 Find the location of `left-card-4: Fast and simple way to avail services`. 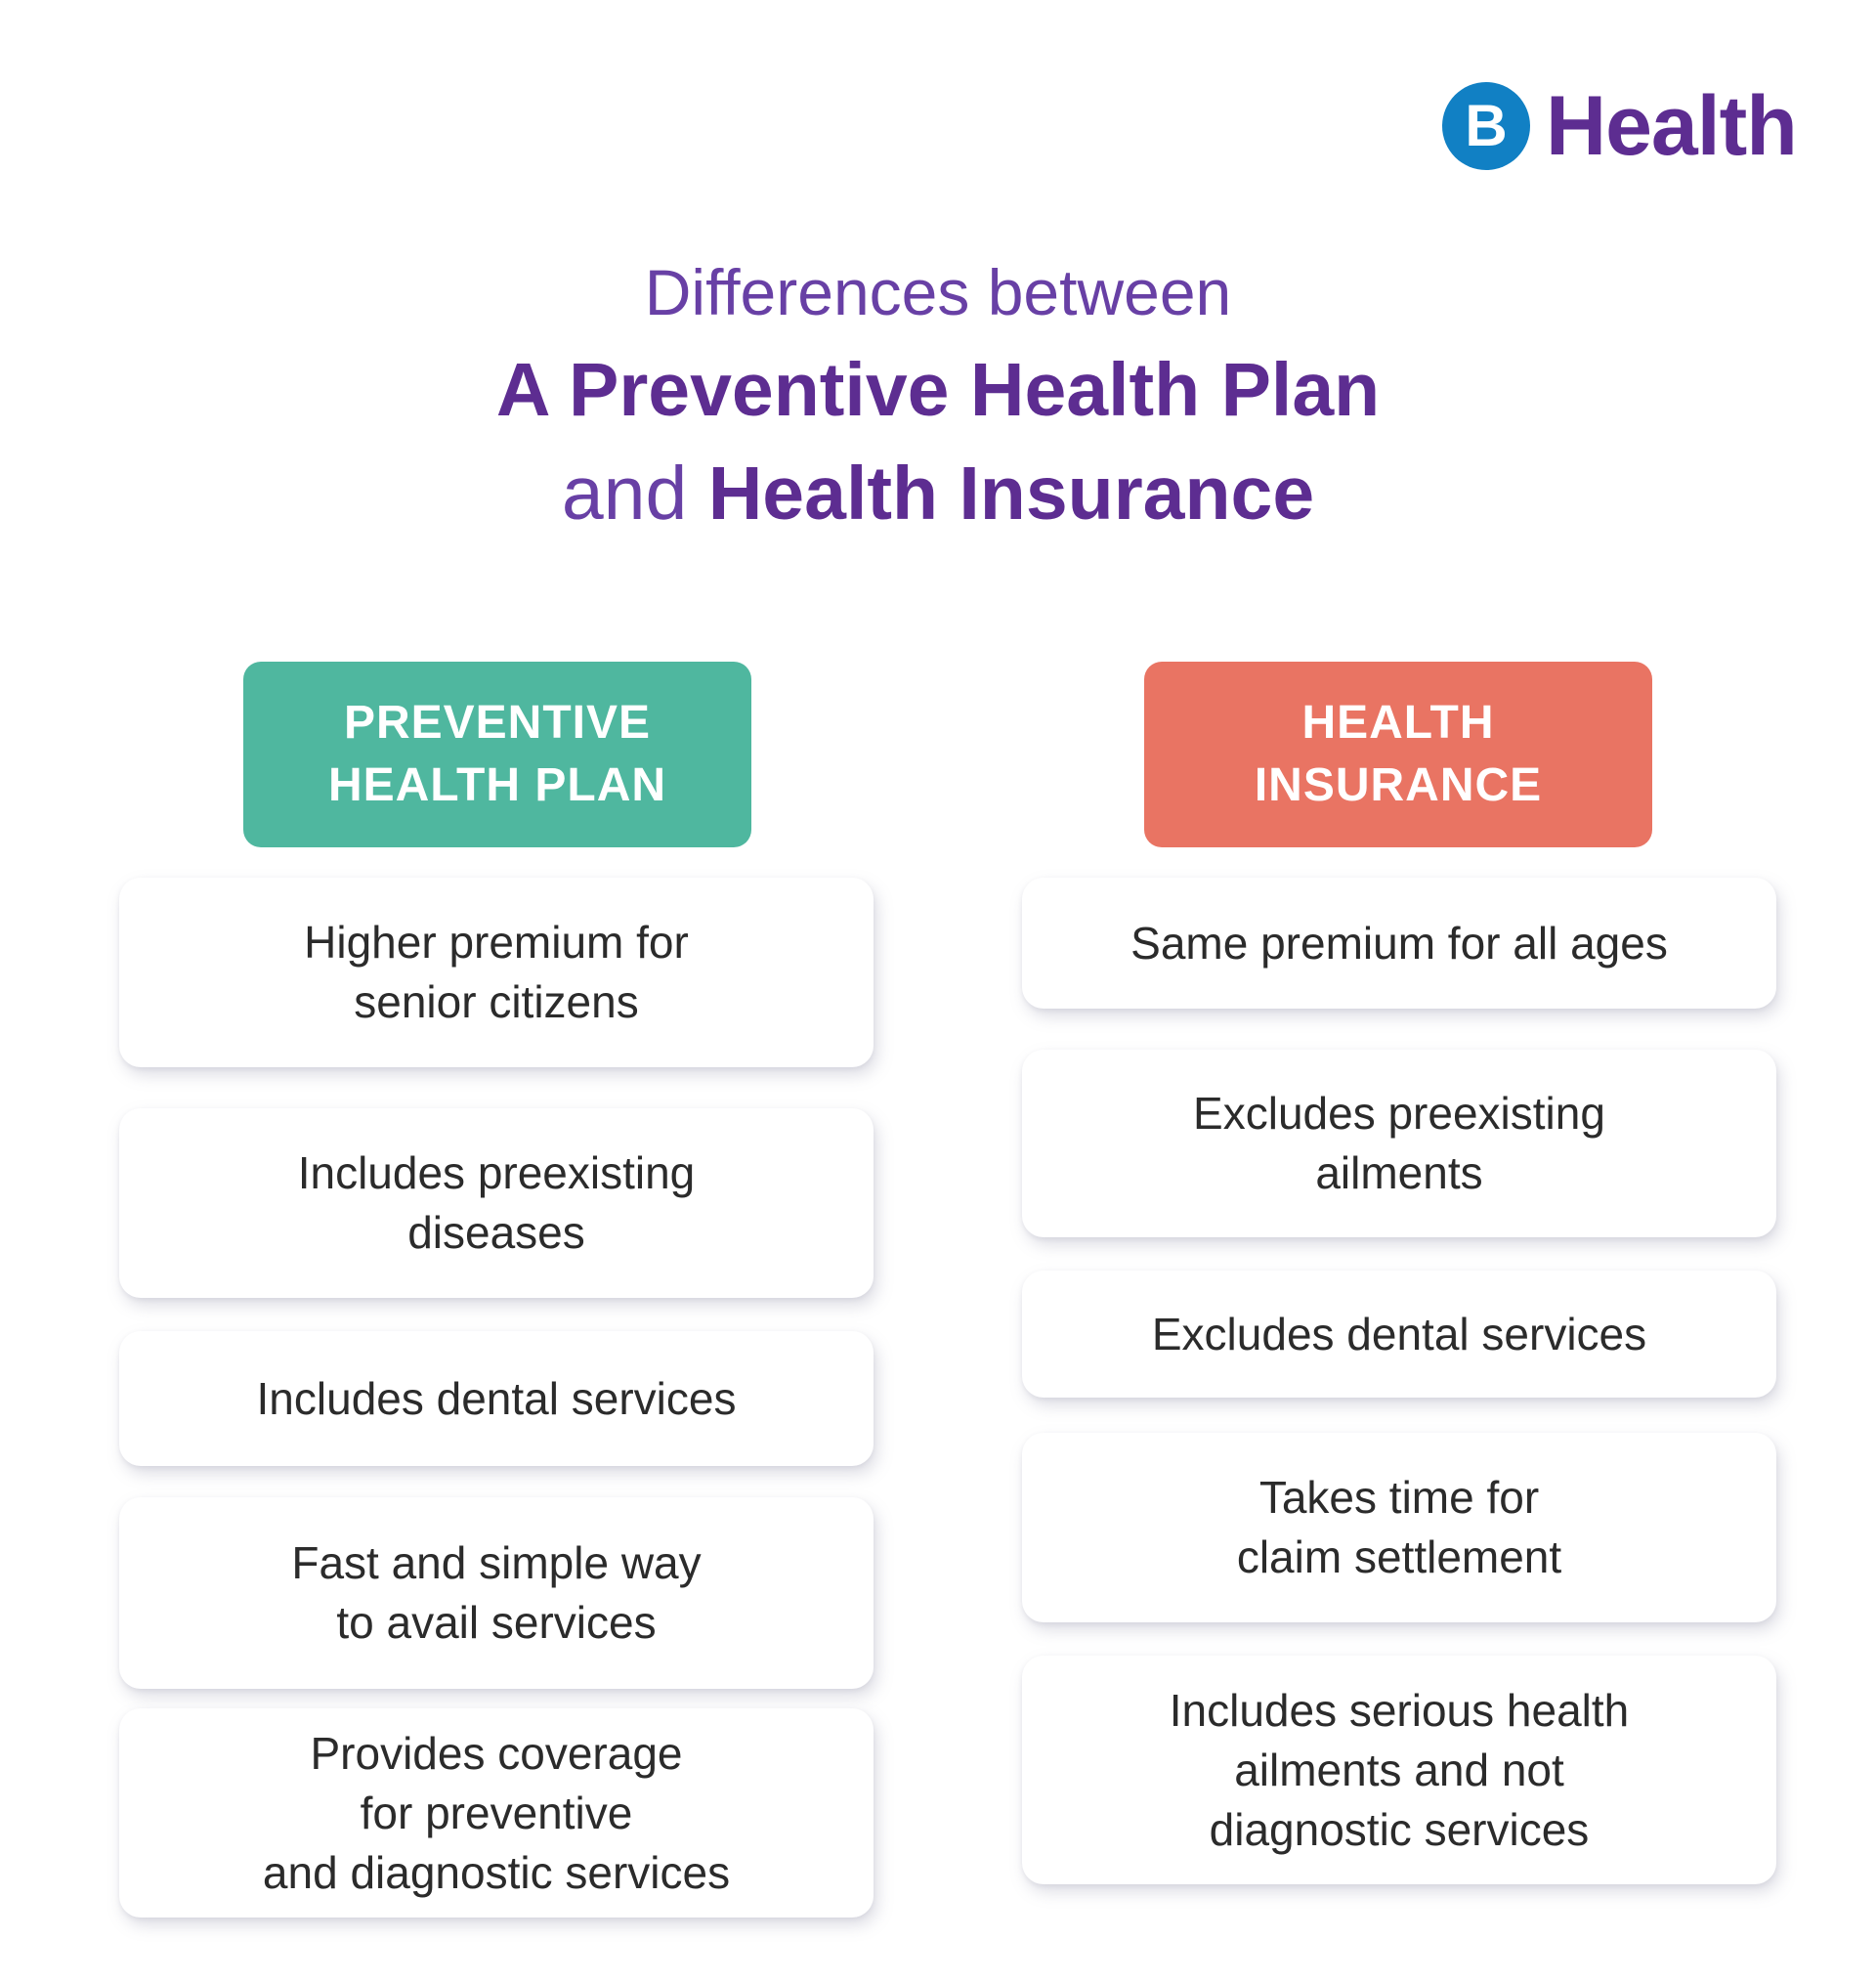

left-card-4: Fast and simple way to avail services is located at coordinates (496, 1593).